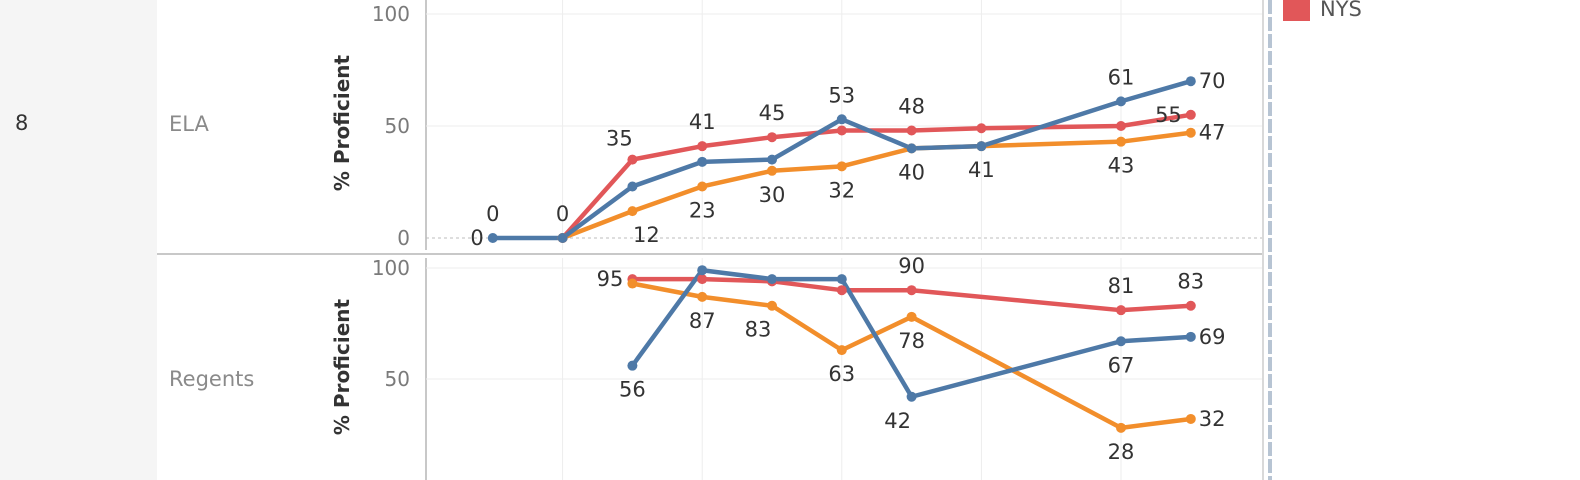  What do you see at coordinates (841, 374) in the screenshot?
I see `data-label: 63` at bounding box center [841, 374].